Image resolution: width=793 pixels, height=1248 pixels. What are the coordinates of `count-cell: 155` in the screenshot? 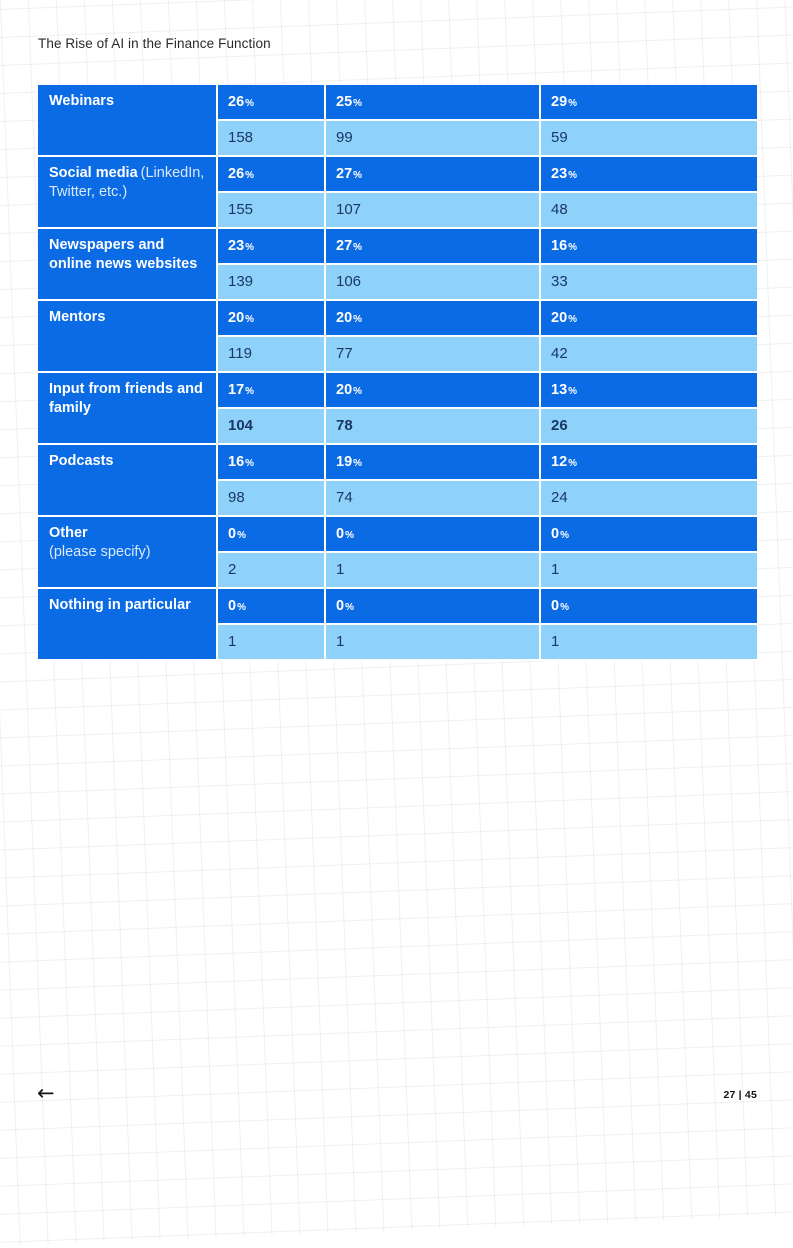 It's located at (271, 210).